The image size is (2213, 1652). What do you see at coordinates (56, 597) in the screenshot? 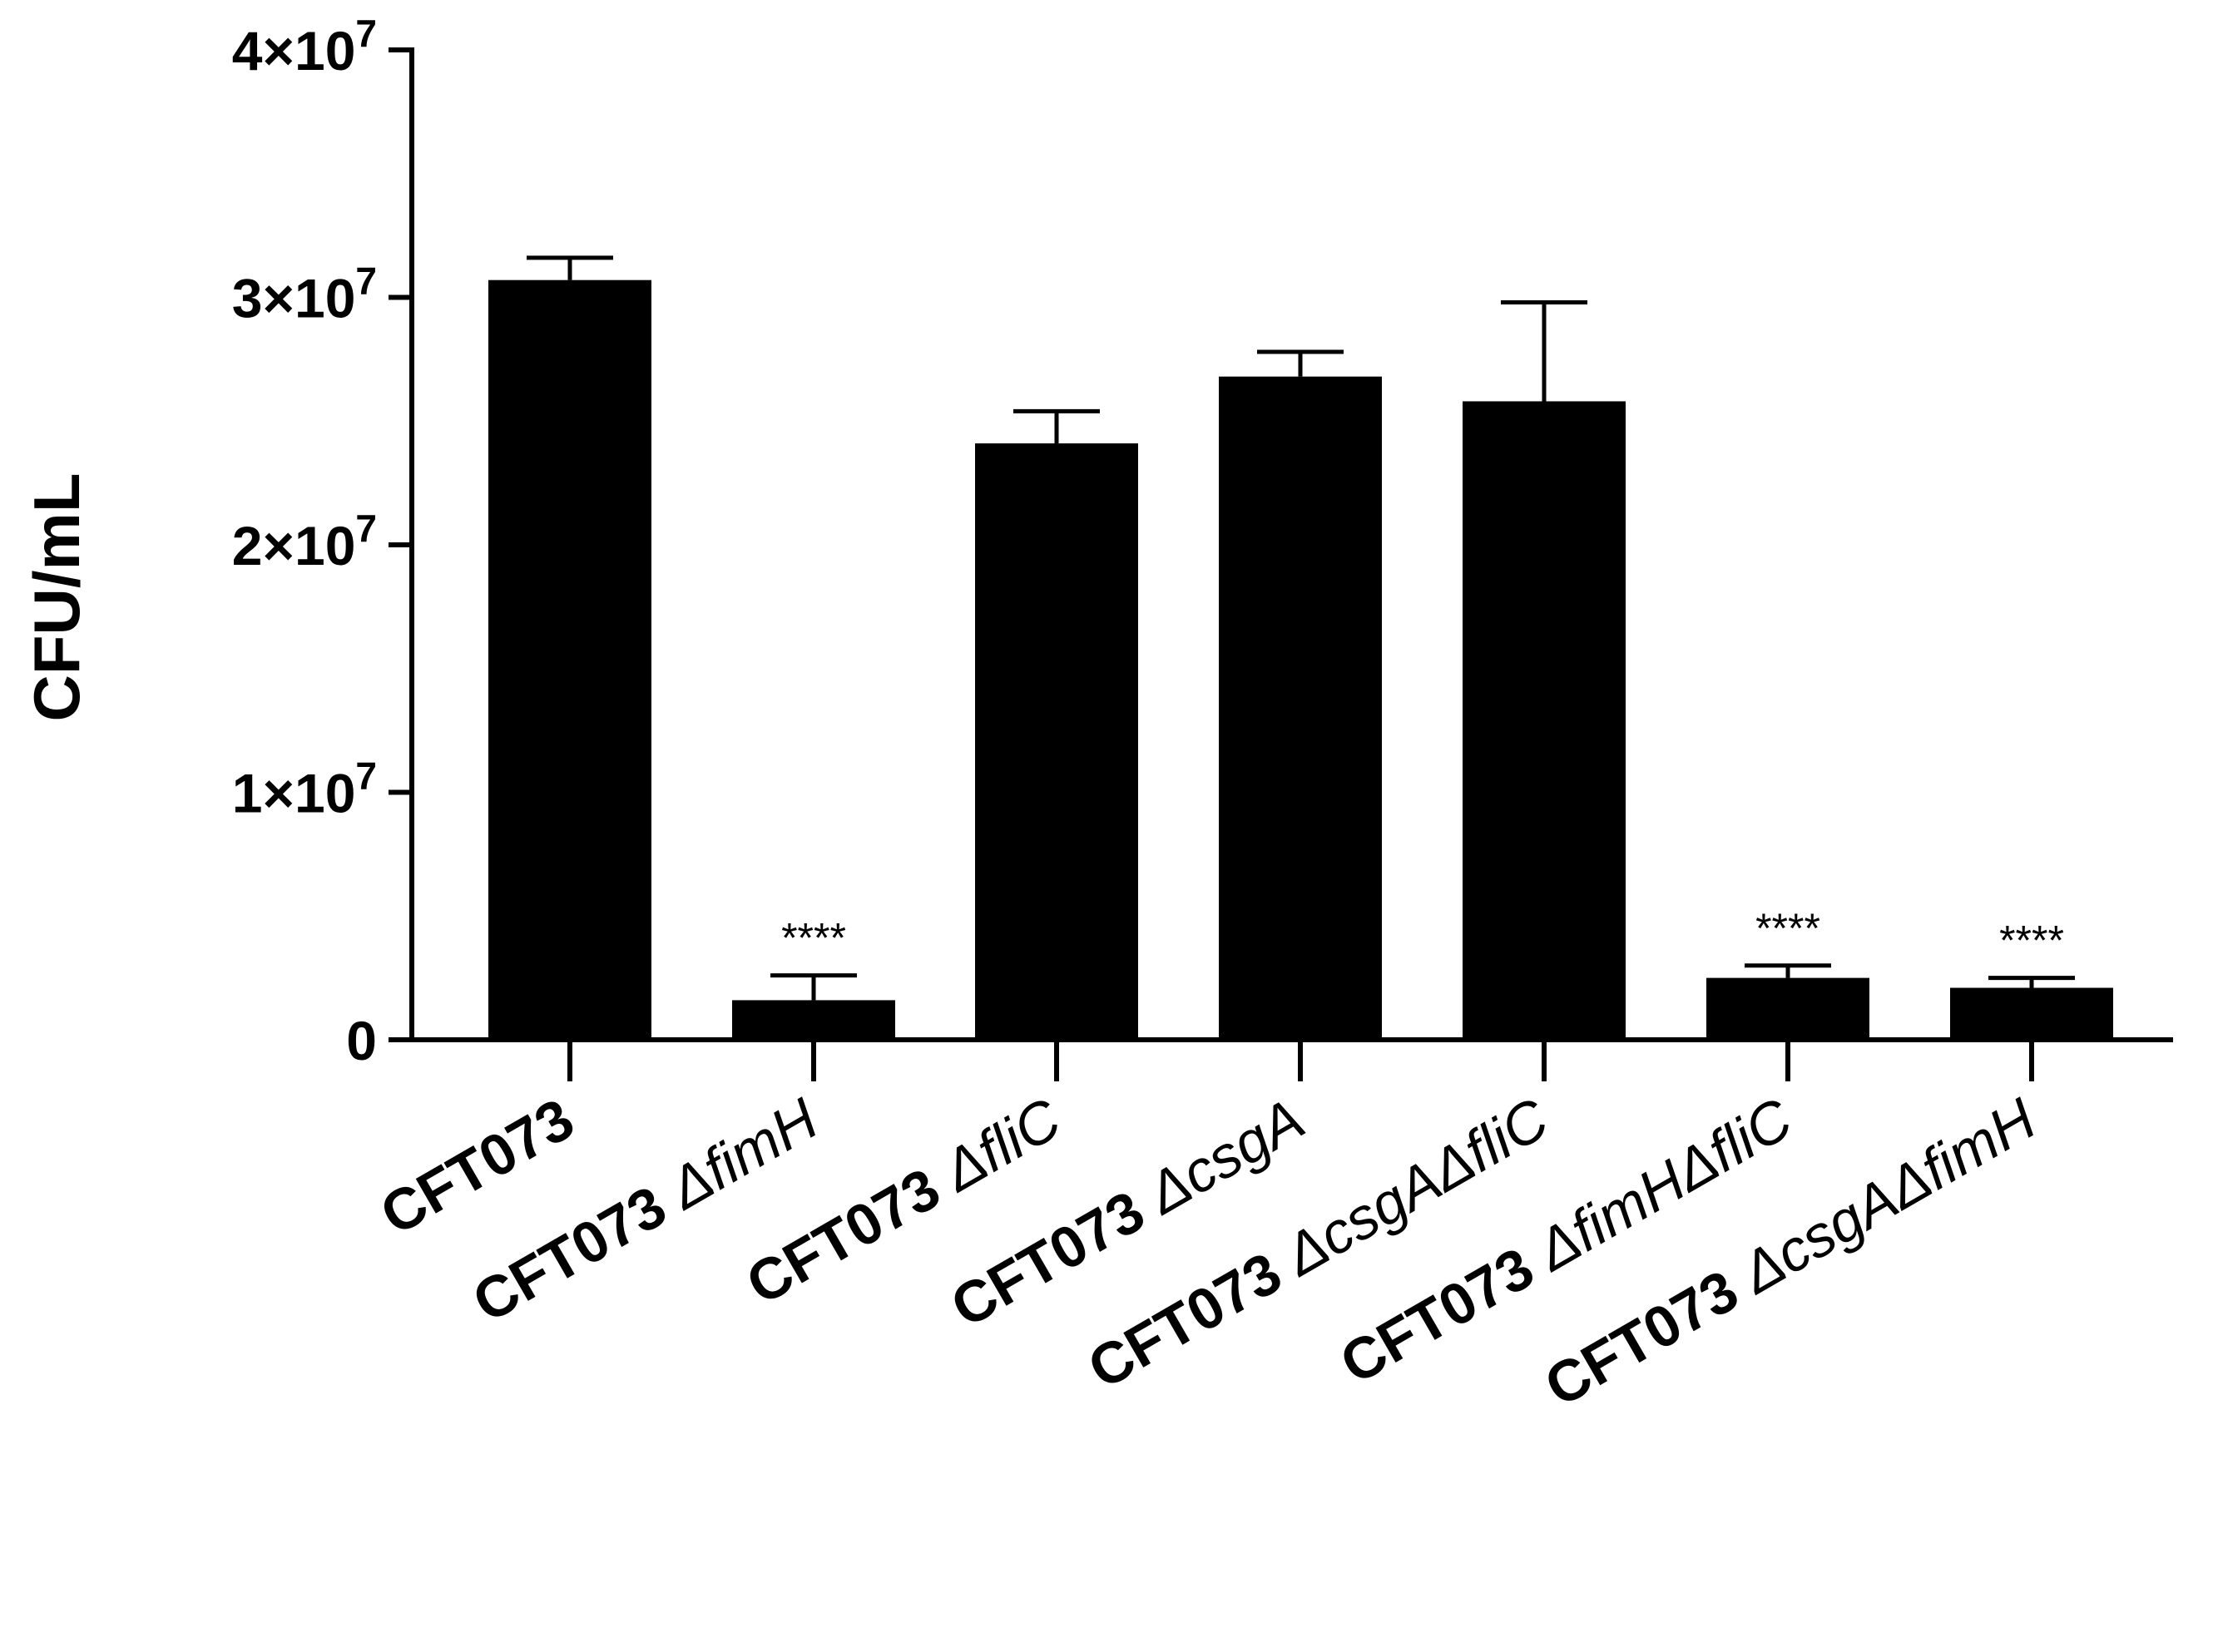
I see `y-axis-title: CFU/mL` at bounding box center [56, 597].